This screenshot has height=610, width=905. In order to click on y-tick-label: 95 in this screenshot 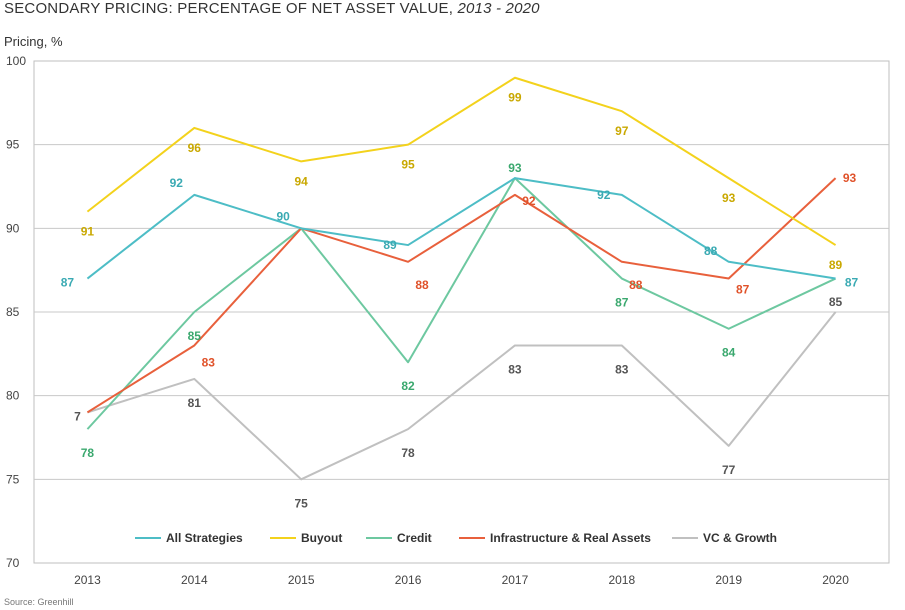, I will do `click(13, 145)`.